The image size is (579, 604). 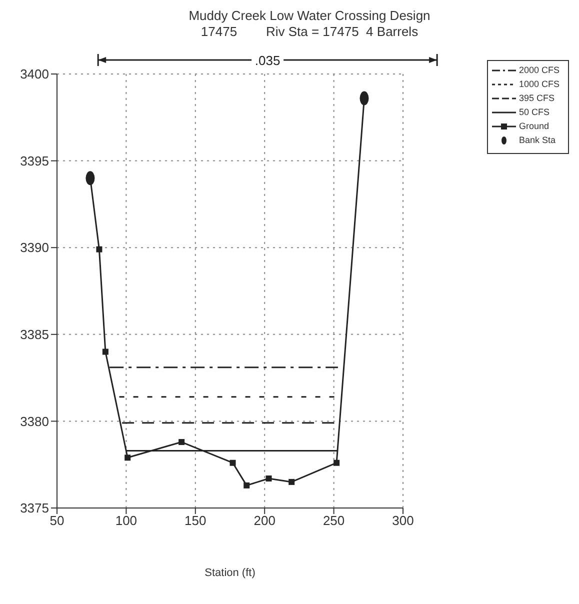 What do you see at coordinates (34, 160) in the screenshot?
I see `y-tick-label: 3395` at bounding box center [34, 160].